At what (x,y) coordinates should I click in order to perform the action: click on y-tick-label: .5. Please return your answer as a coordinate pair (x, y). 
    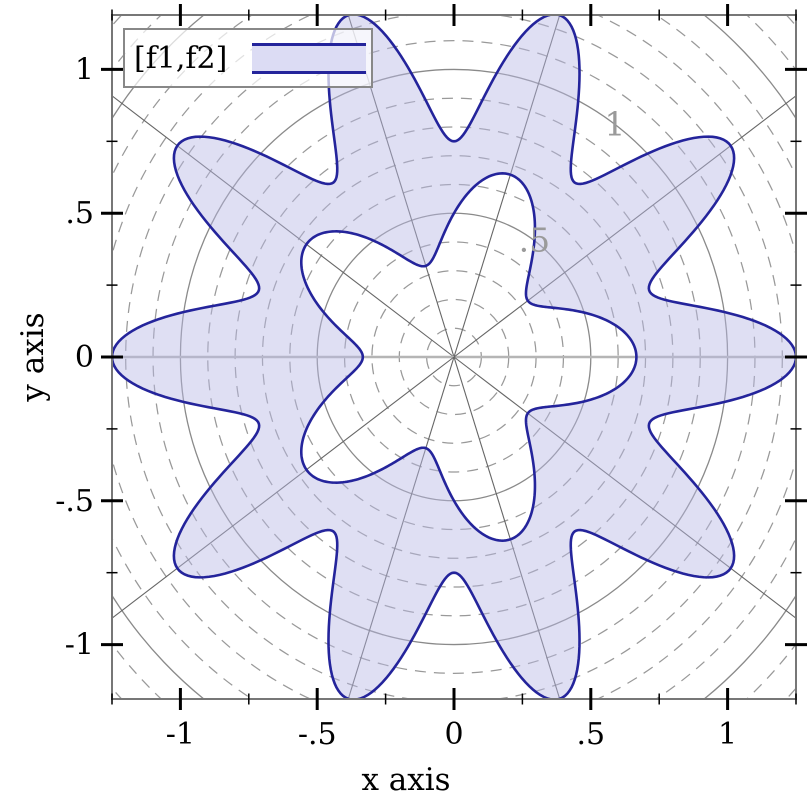
    Looking at the image, I should click on (79, 213).